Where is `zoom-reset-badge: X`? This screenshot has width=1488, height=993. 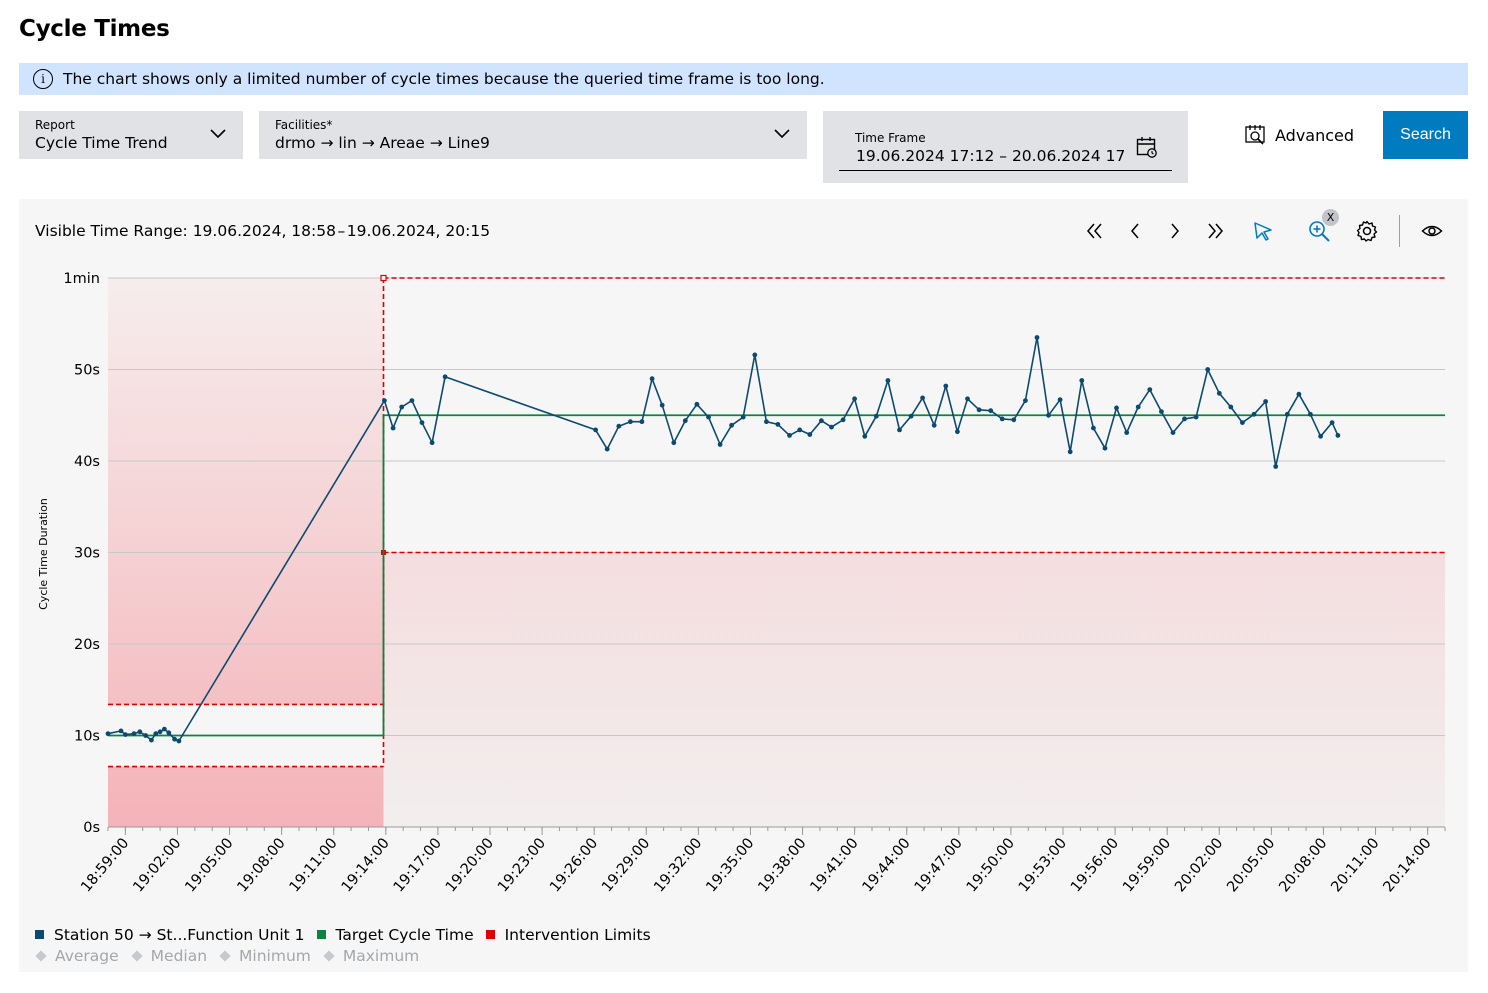 zoom-reset-badge: X is located at coordinates (1330, 217).